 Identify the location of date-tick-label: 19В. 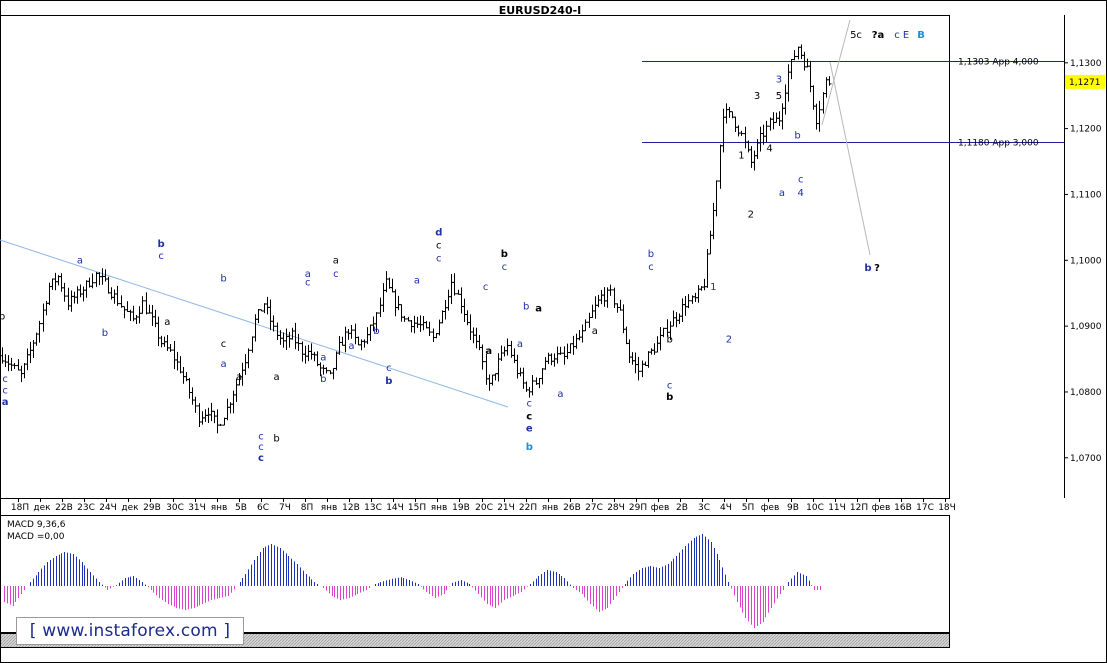
(461, 508).